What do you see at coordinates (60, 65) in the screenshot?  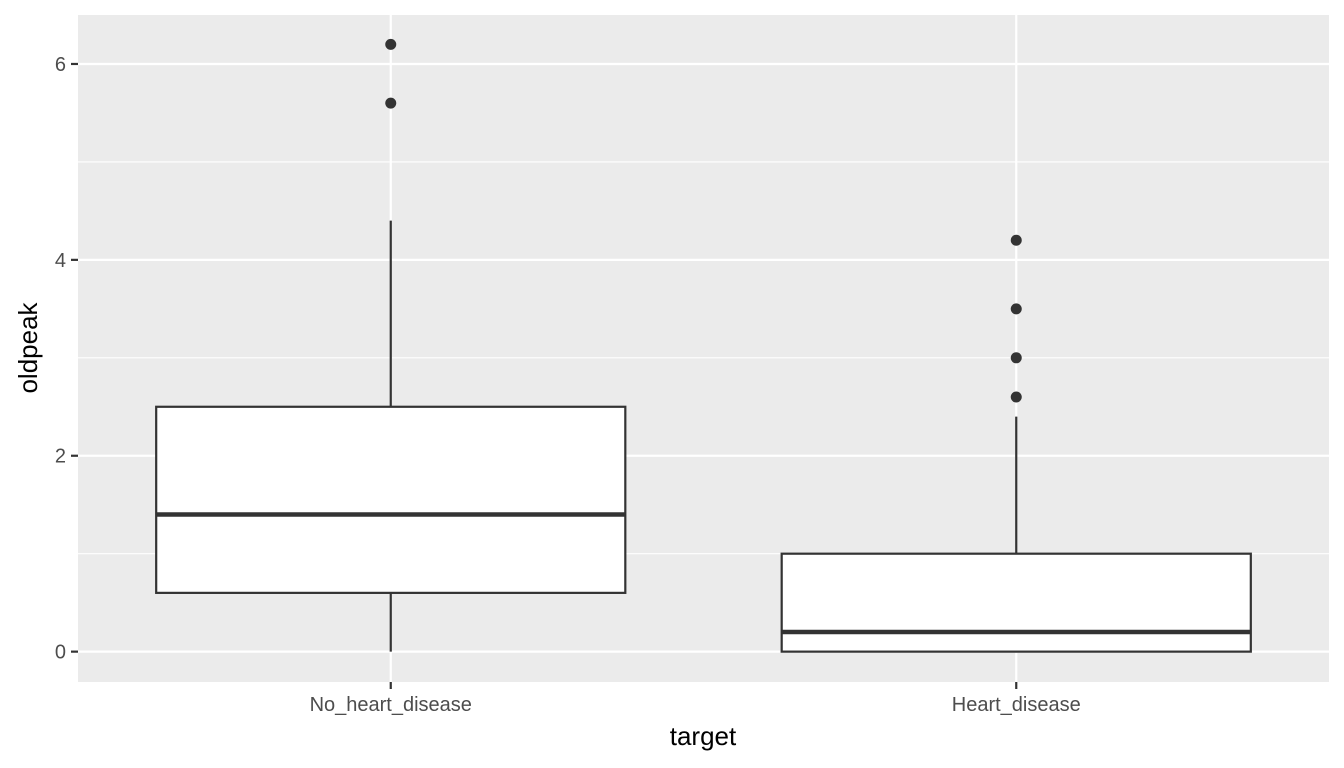 I see `y-tick-label: 6` at bounding box center [60, 65].